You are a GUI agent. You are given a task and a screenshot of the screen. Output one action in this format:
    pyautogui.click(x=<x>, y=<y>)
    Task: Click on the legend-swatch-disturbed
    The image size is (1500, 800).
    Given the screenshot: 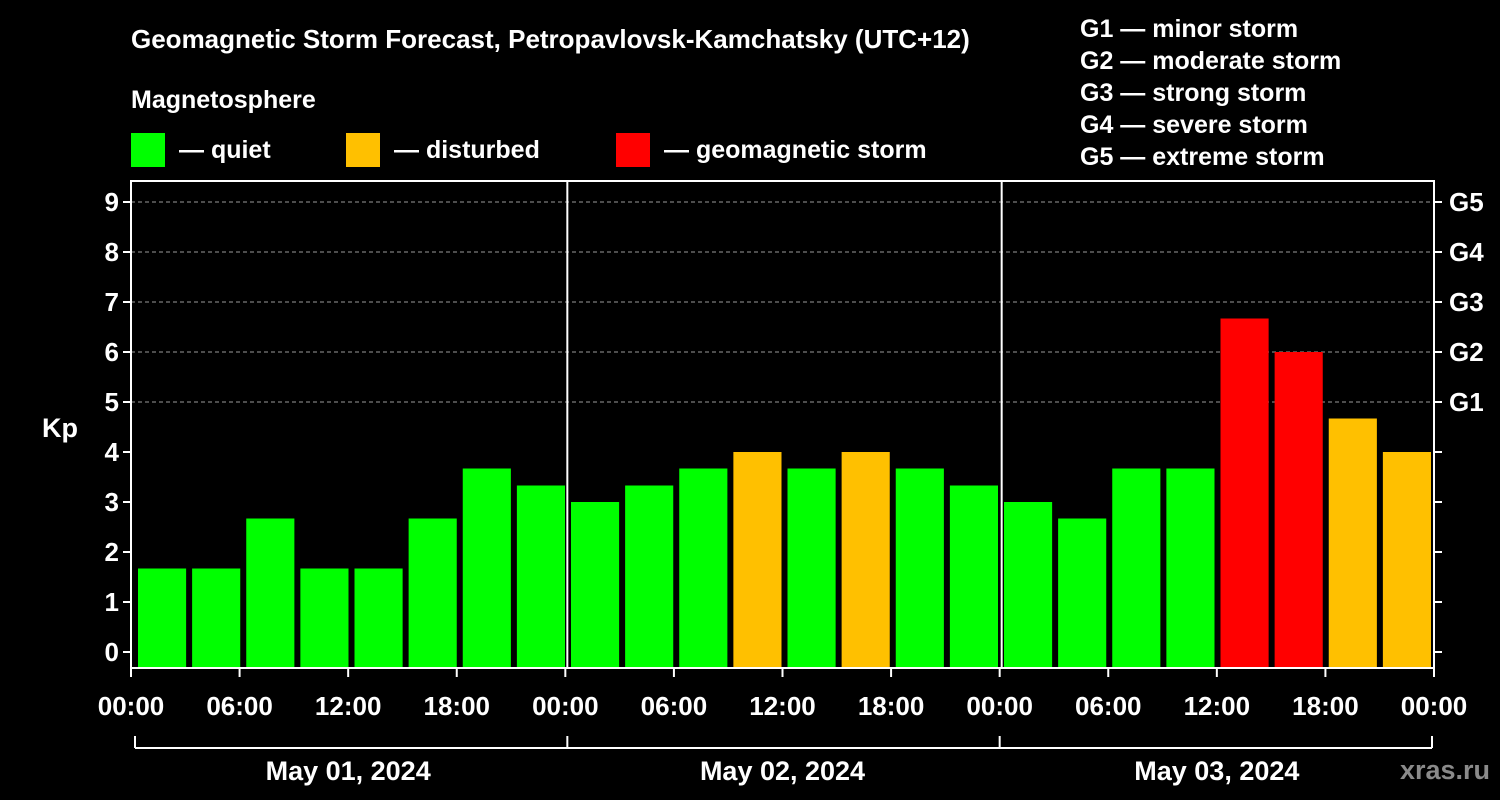 What is the action you would take?
    pyautogui.click(x=363, y=150)
    